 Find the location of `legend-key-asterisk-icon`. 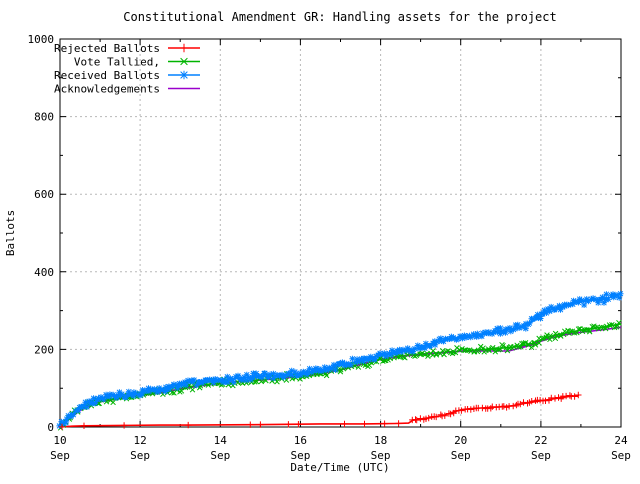

legend-key-asterisk-icon is located at coordinates (184, 75).